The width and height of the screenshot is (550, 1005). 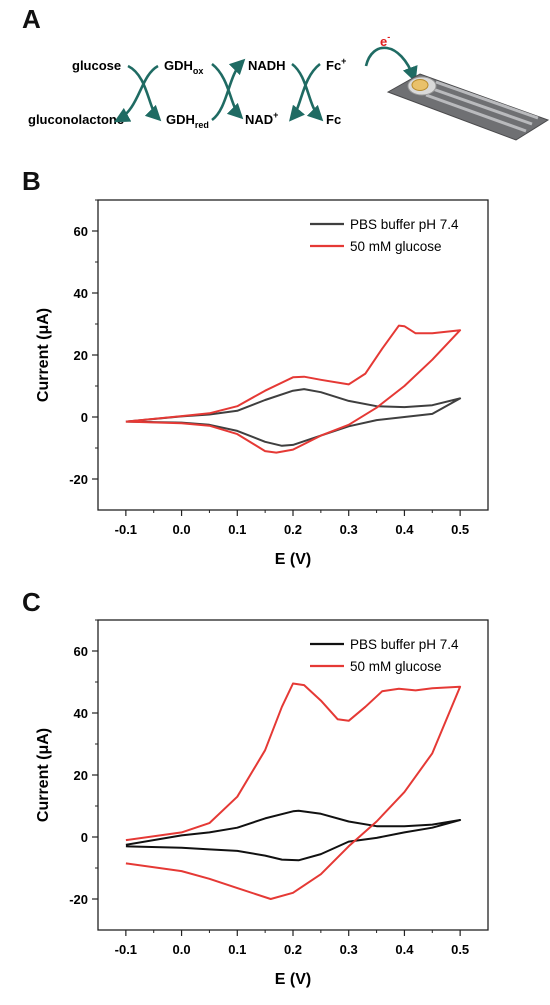 I want to click on panel-label-a: A, so click(x=31, y=19).